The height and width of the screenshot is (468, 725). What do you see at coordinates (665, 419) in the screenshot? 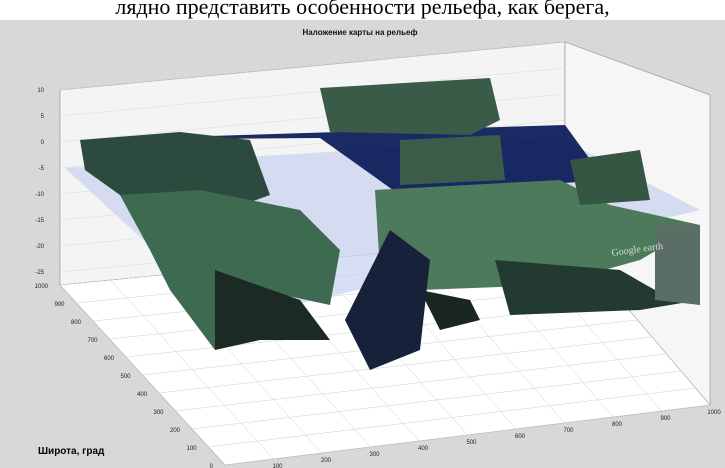
I see `x-tick-label: 900` at bounding box center [665, 419].